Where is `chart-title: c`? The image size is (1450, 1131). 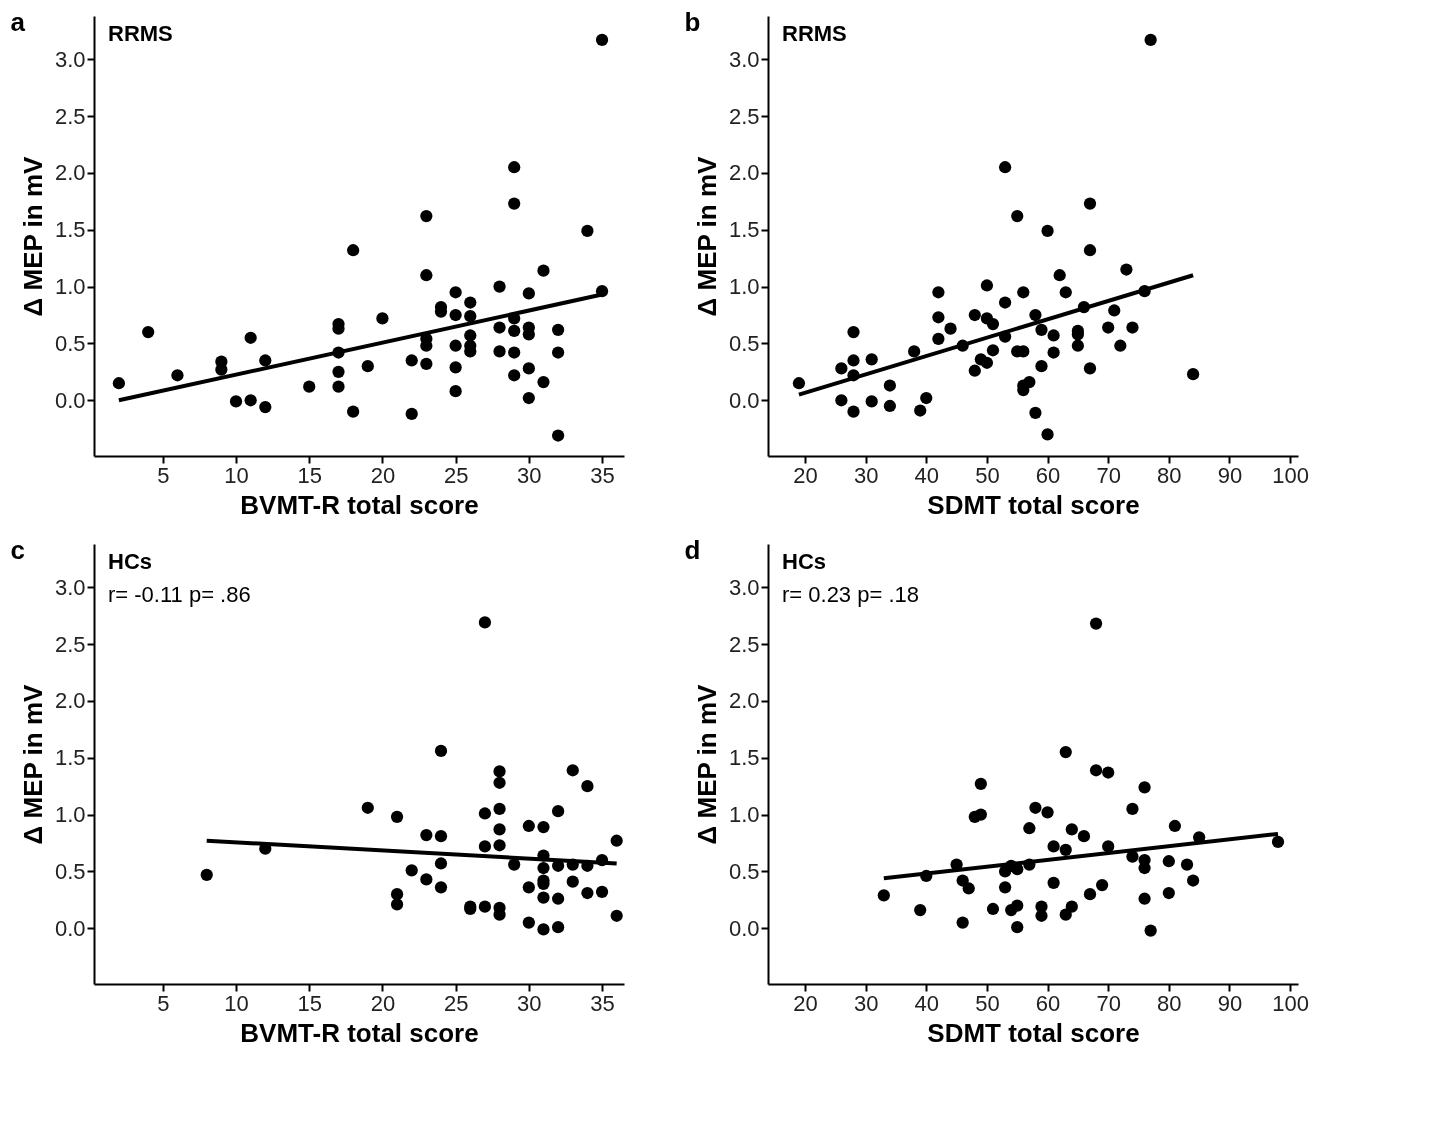 chart-title: c is located at coordinates (17, 550).